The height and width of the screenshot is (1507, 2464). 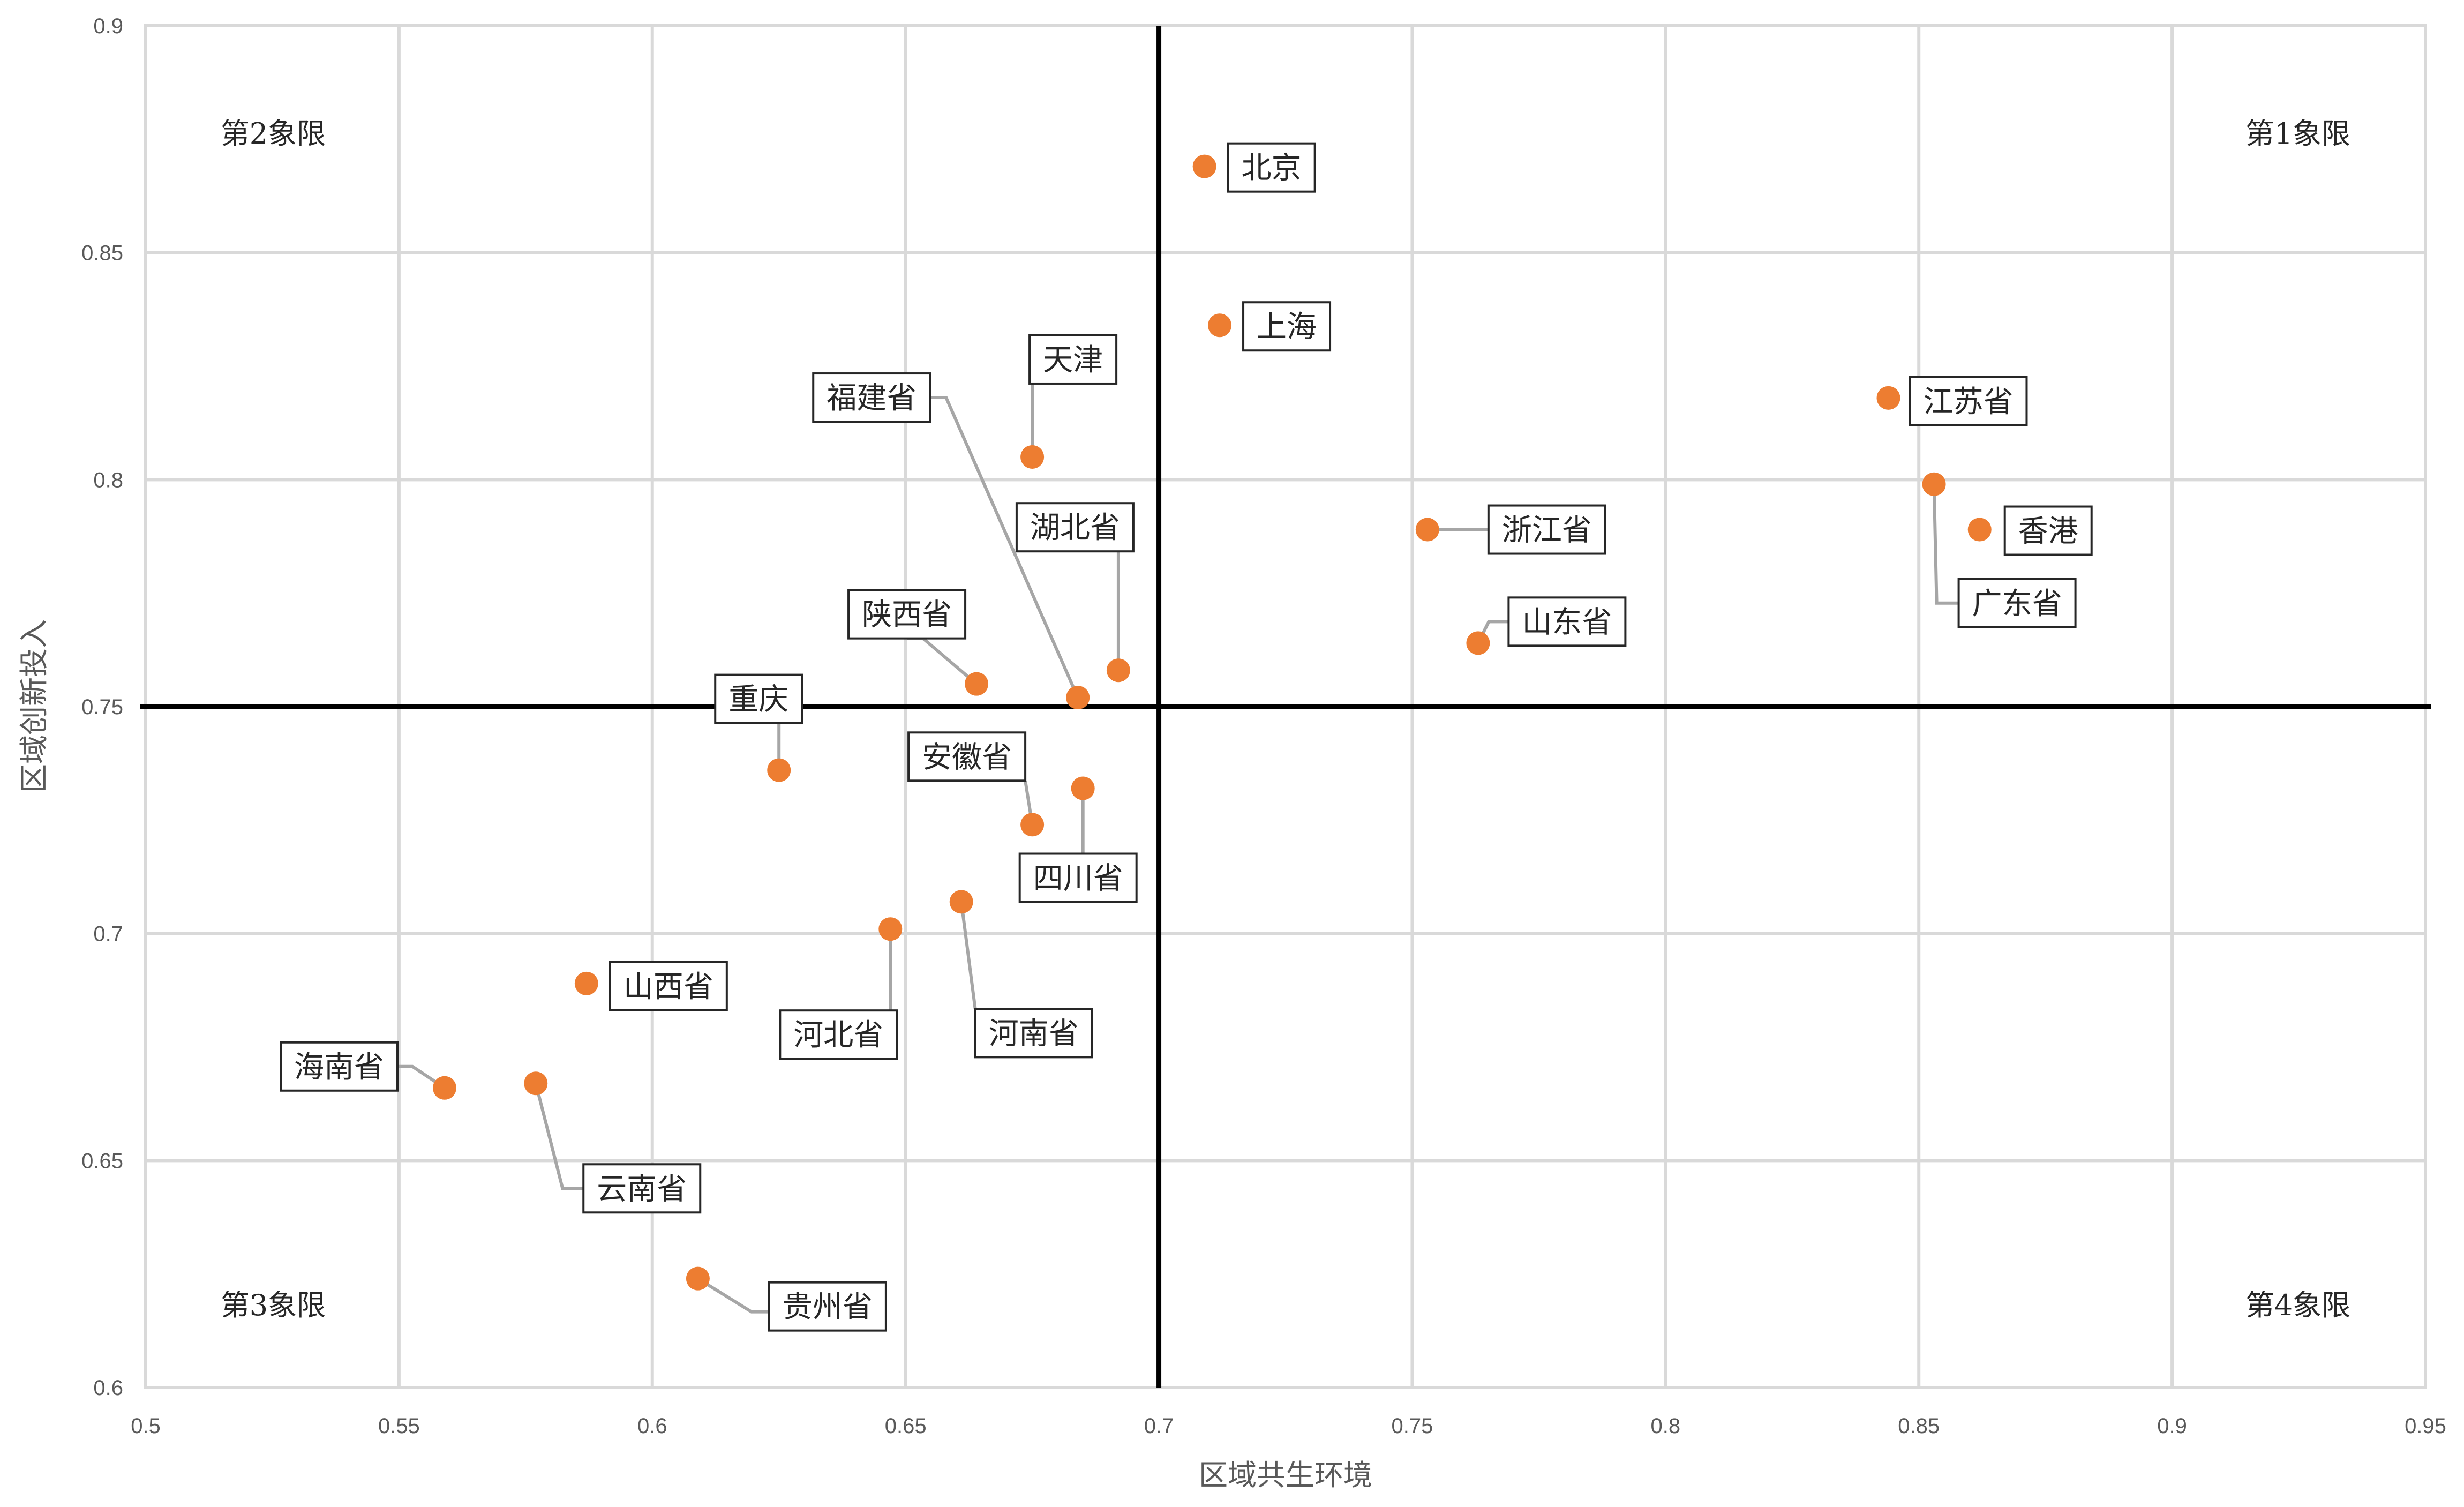 I want to click on quadrant-label-2: 第2象限, so click(x=273, y=134).